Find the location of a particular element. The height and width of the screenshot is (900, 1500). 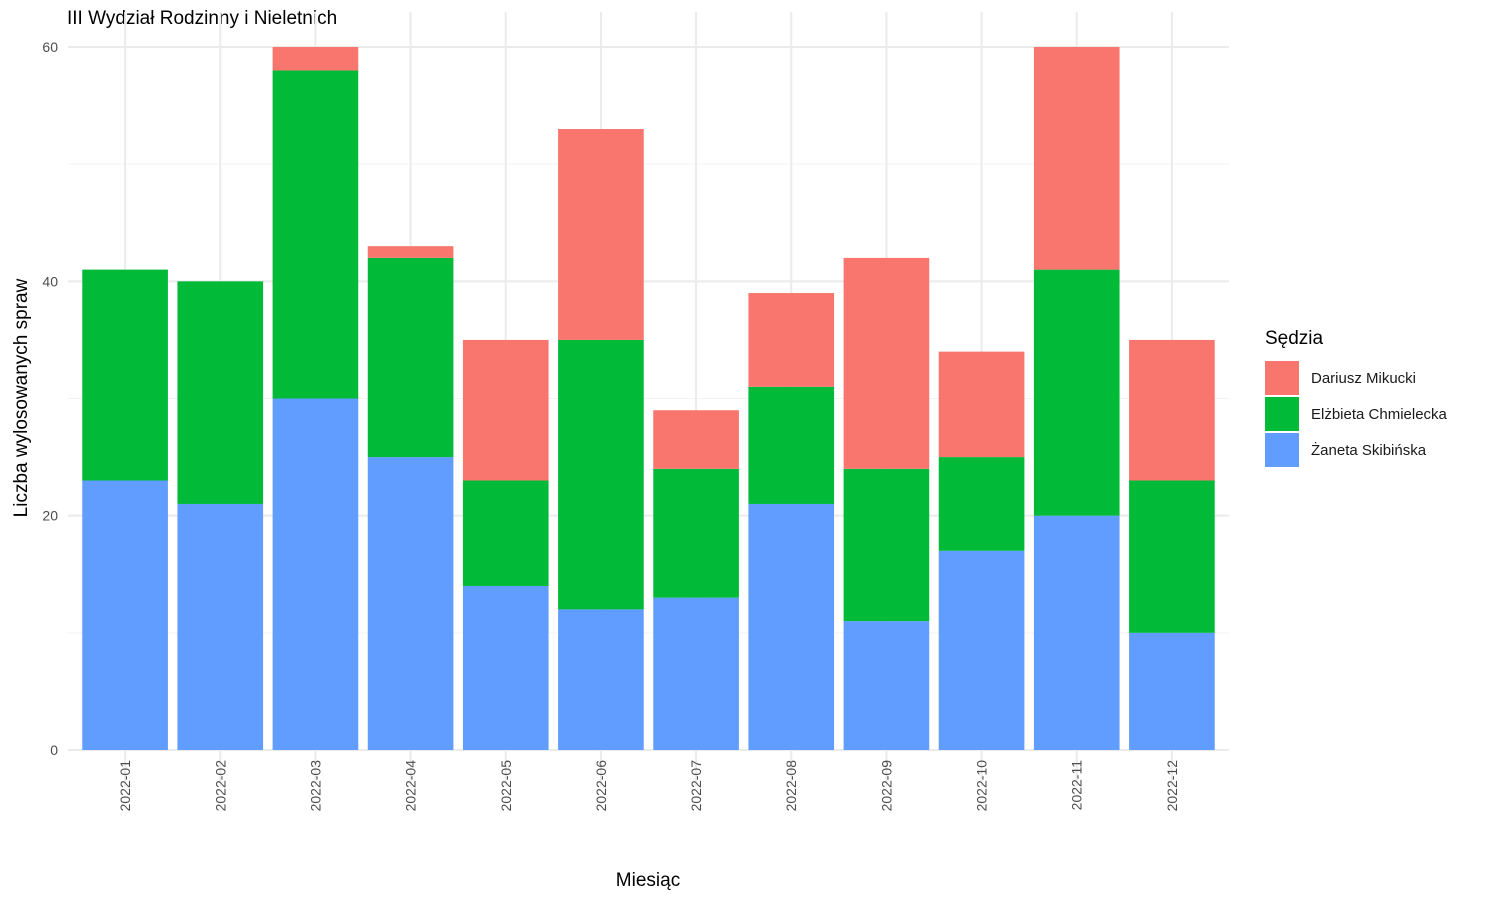

legend-item: Dariusz Mikucki is located at coordinates (1356, 378).